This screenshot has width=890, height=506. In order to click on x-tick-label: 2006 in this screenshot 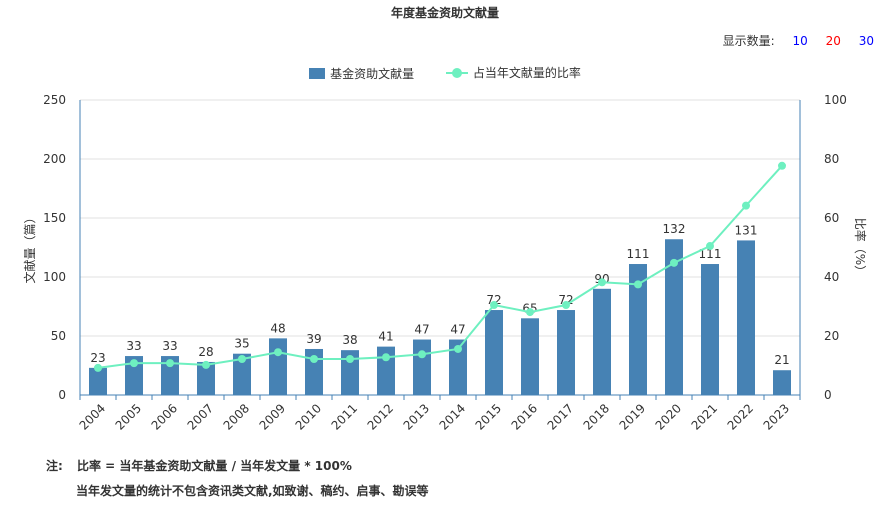, I will do `click(164, 416)`.